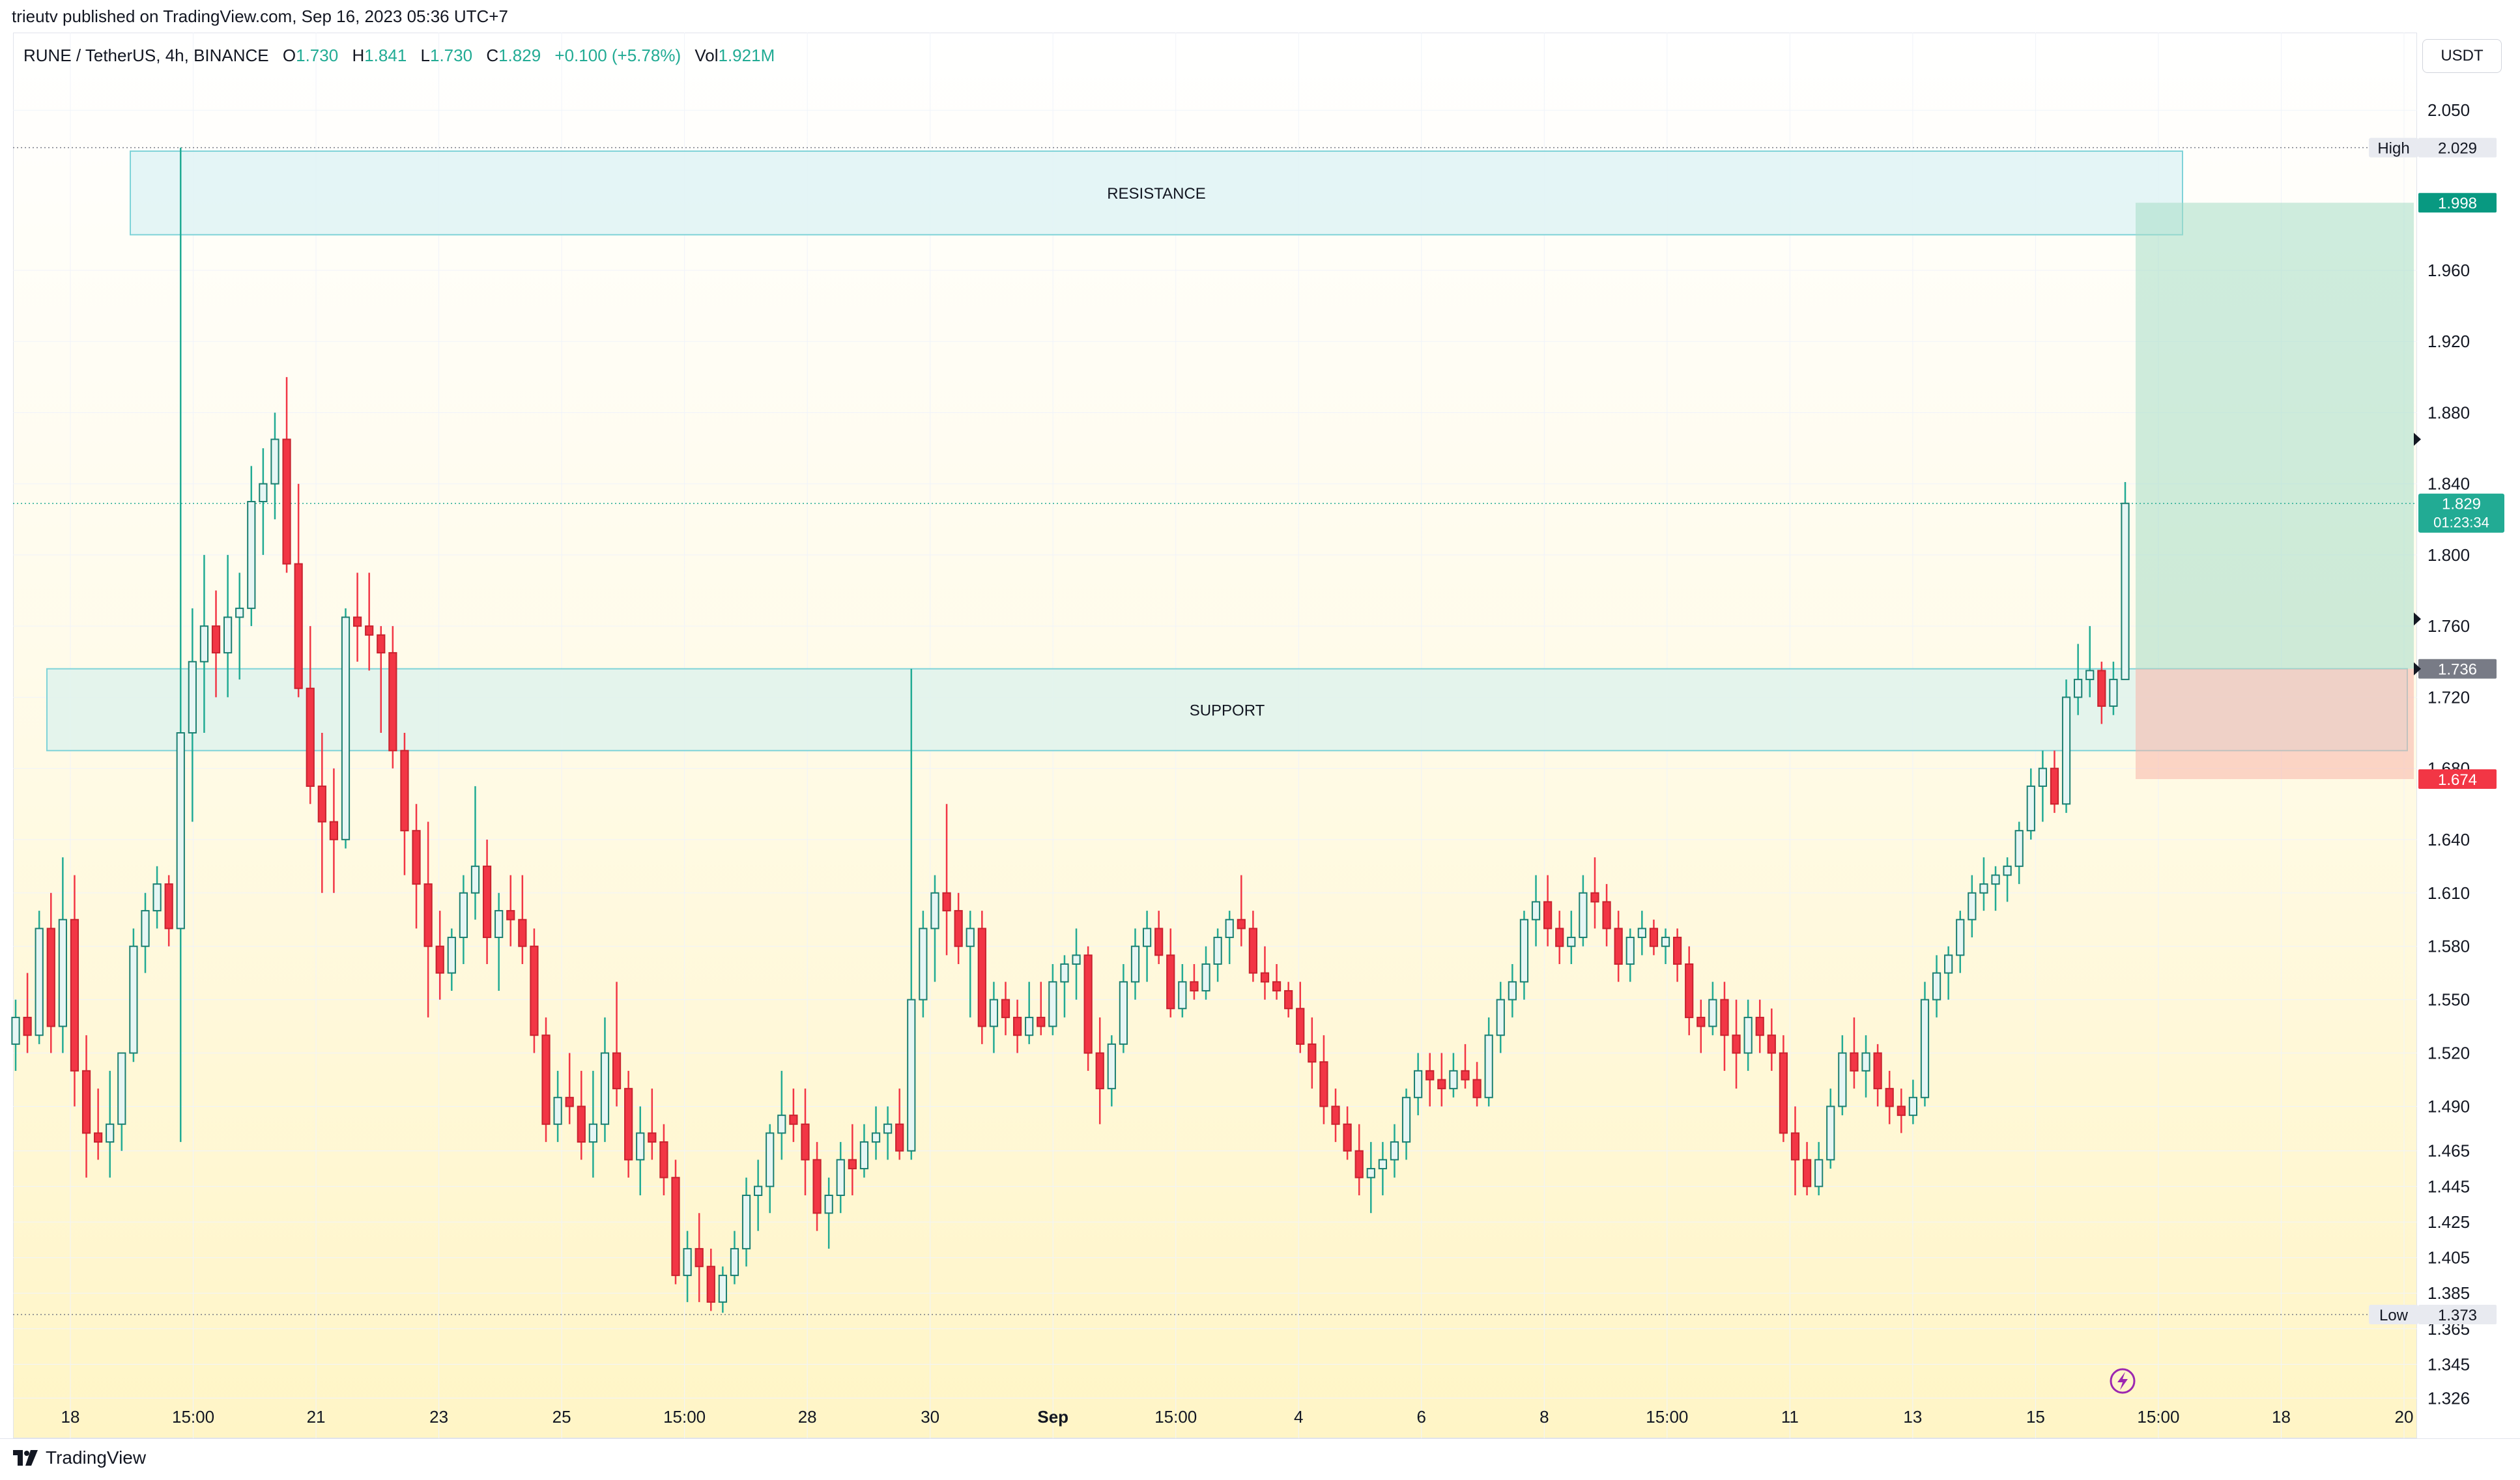 The height and width of the screenshot is (1480, 2520). I want to click on open-label: O, so click(289, 56).